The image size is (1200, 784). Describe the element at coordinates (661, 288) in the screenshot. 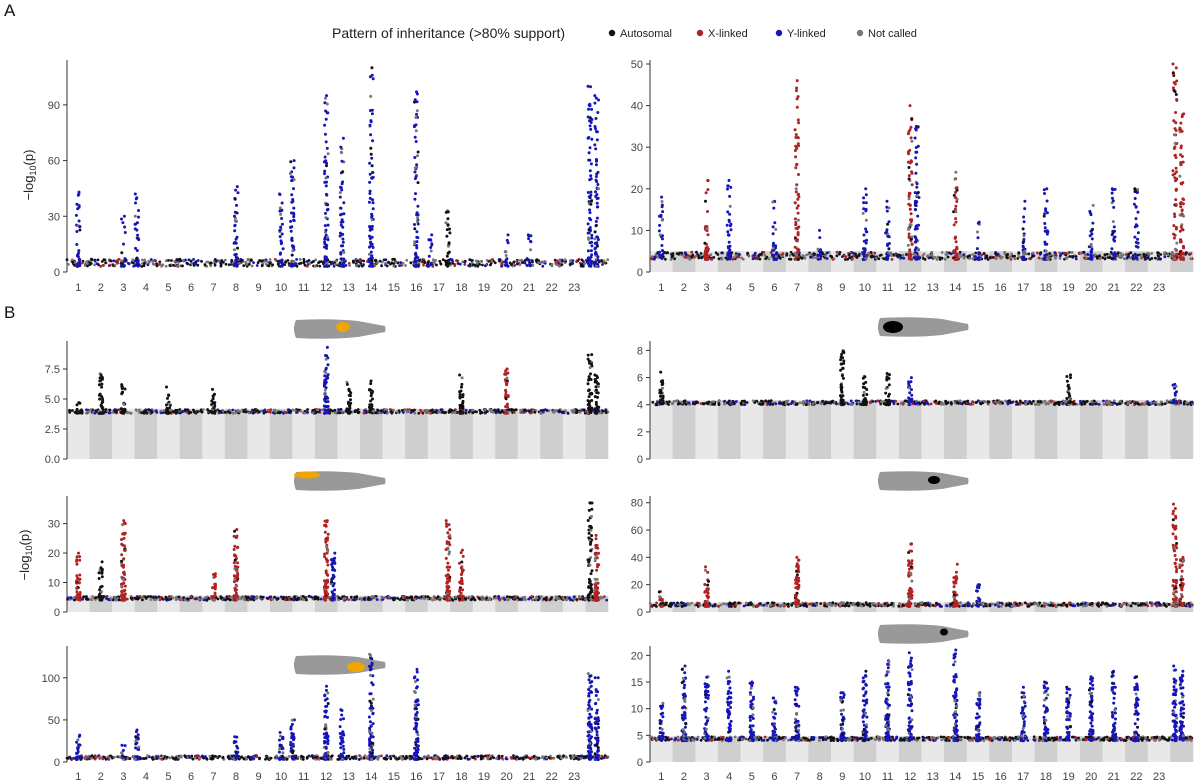

I see `x-tick-label: 1` at that location.